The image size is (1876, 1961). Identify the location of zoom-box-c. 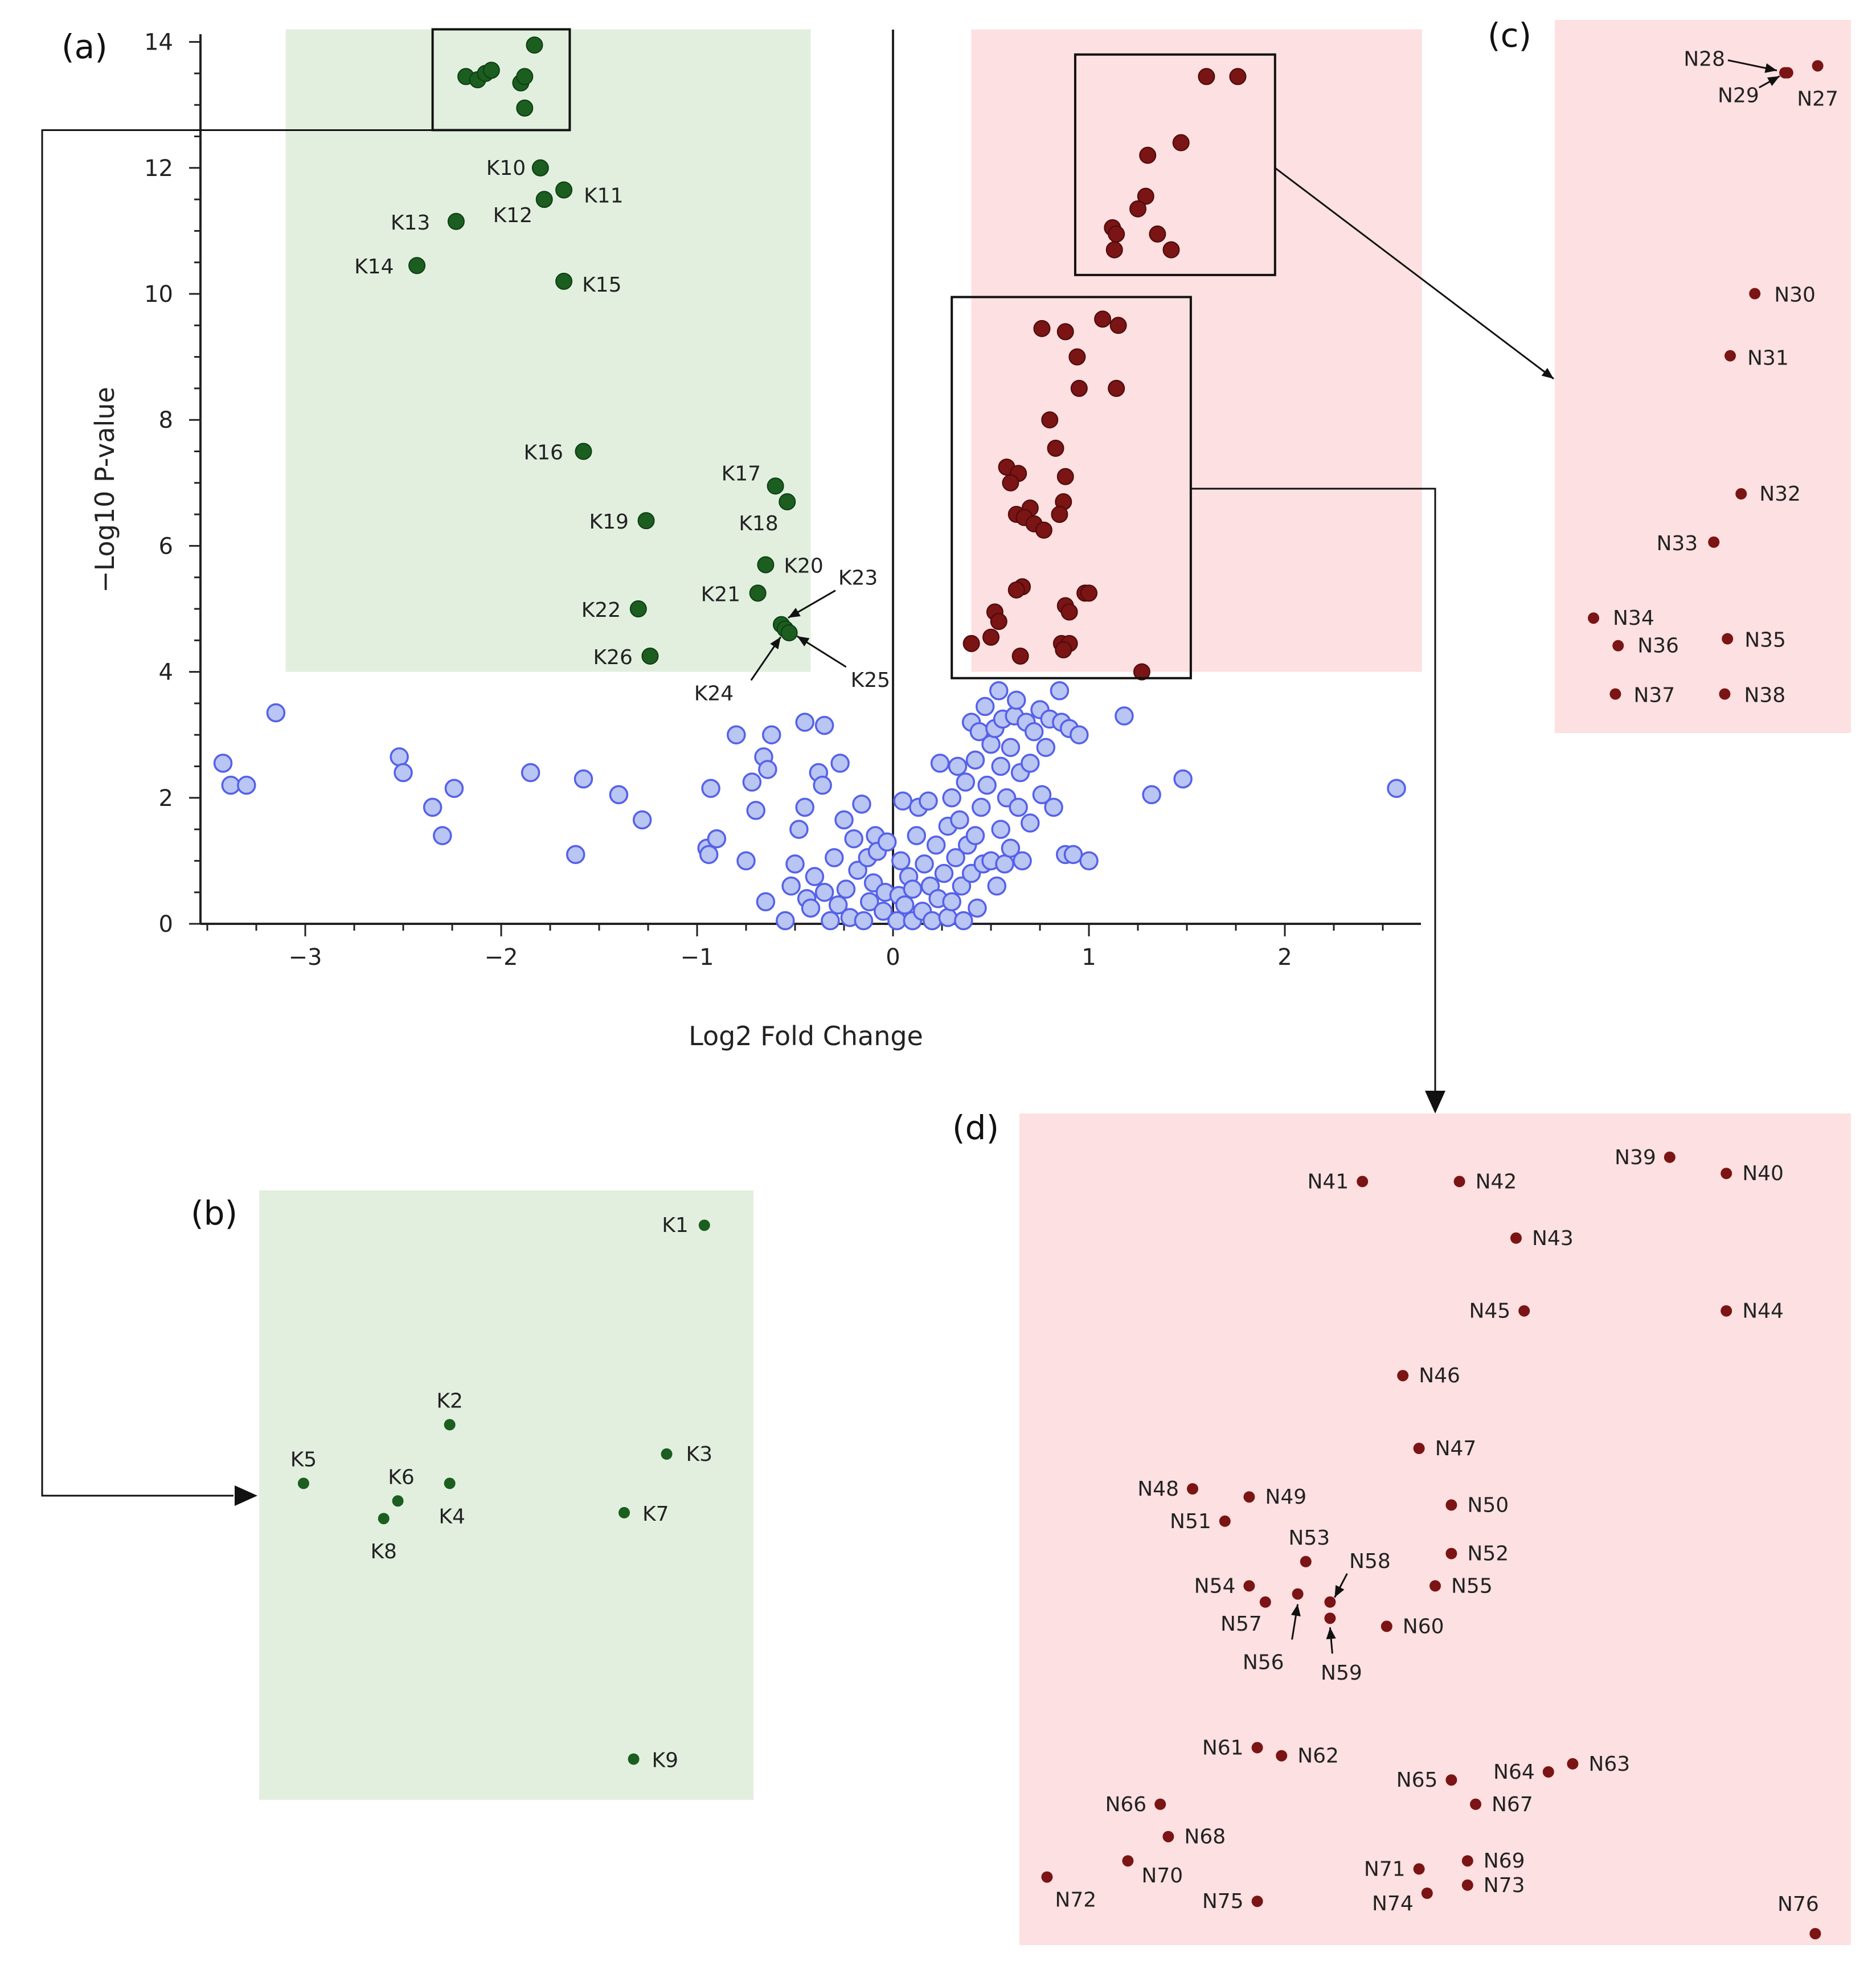
(1175, 164).